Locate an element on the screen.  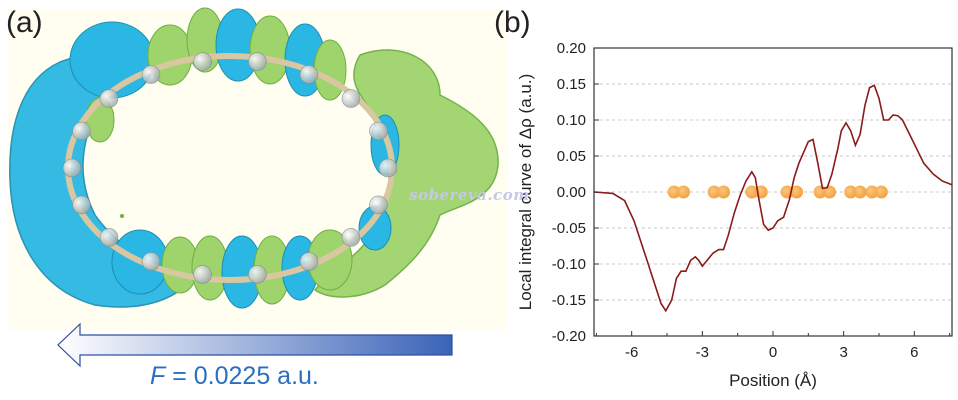
x-tick-label: -6 is located at coordinates (631, 352).